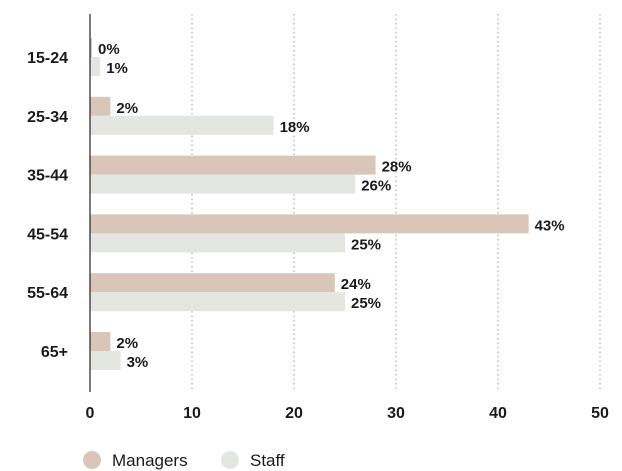 This screenshot has width=622, height=471. I want to click on legend-label-managers: Managers, so click(150, 460).